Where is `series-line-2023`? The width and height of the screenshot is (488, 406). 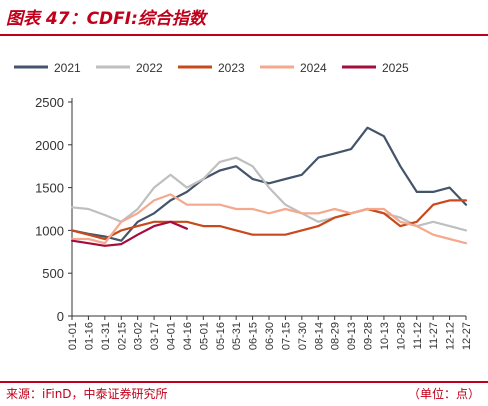 series-line-2023 is located at coordinates (269, 220).